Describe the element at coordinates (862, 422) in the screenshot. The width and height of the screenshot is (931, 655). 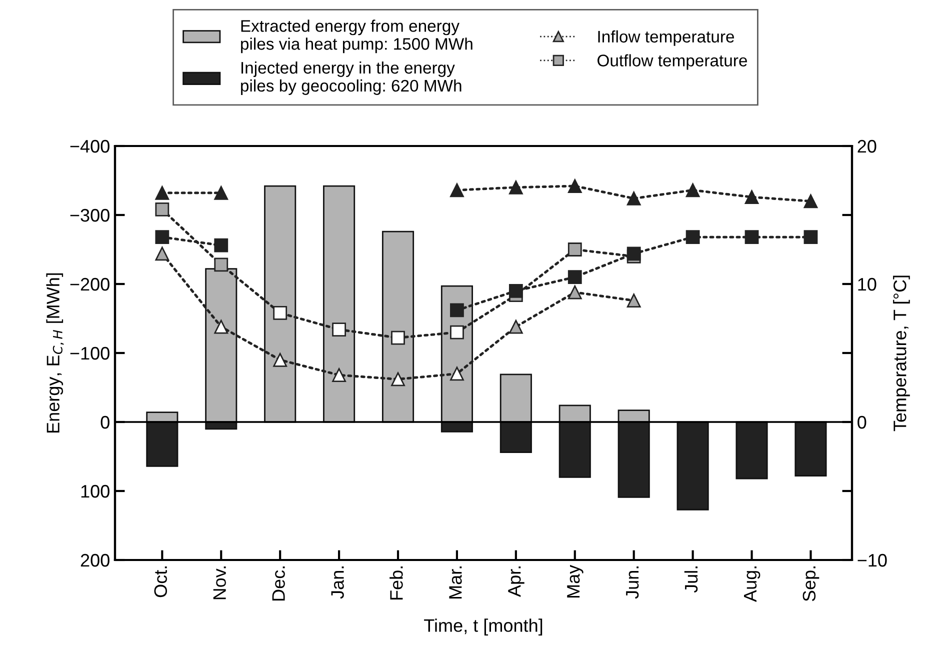
I see `y2-tick-label: 0` at that location.